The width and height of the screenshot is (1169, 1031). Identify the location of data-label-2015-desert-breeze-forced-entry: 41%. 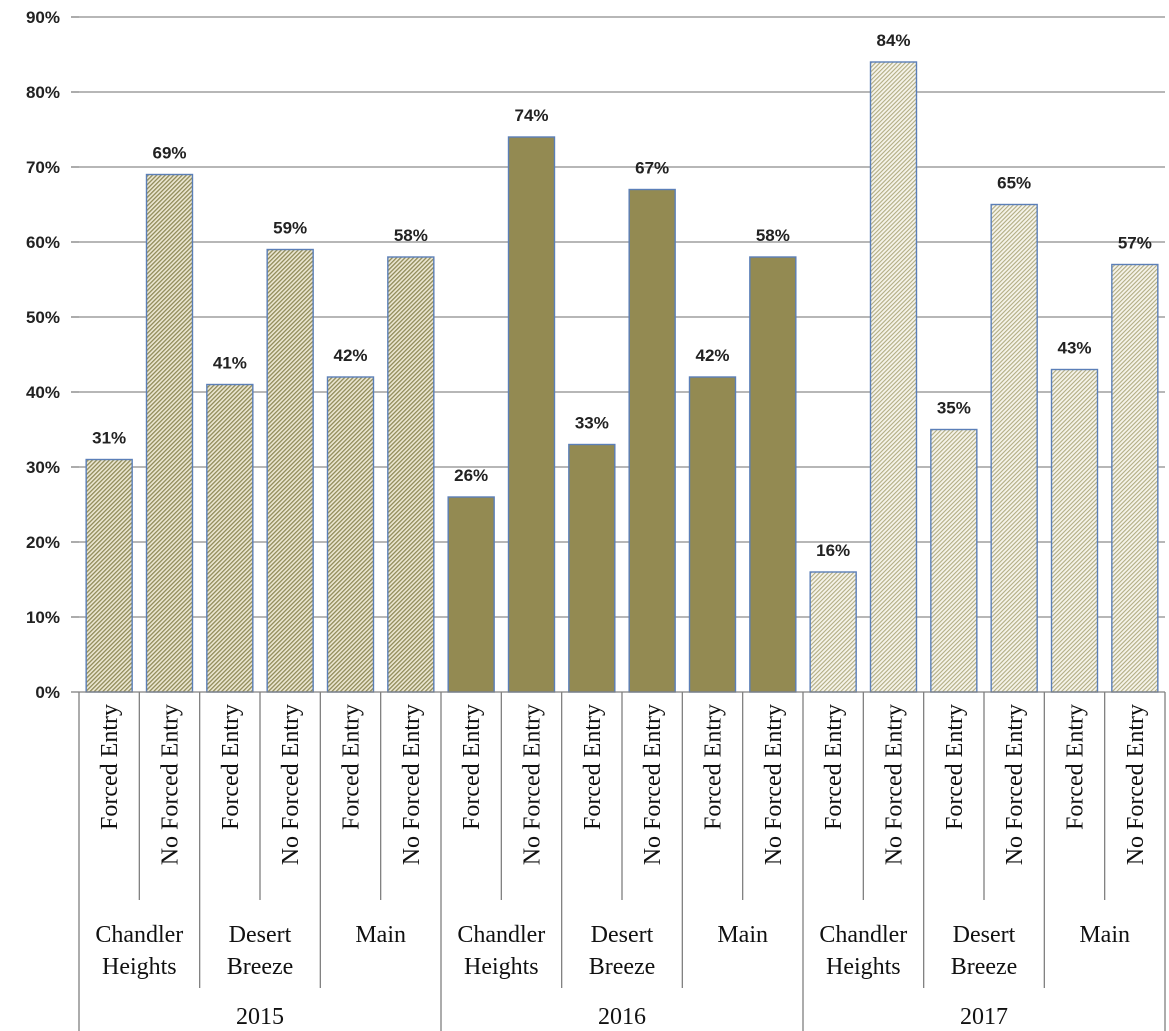
(230, 363).